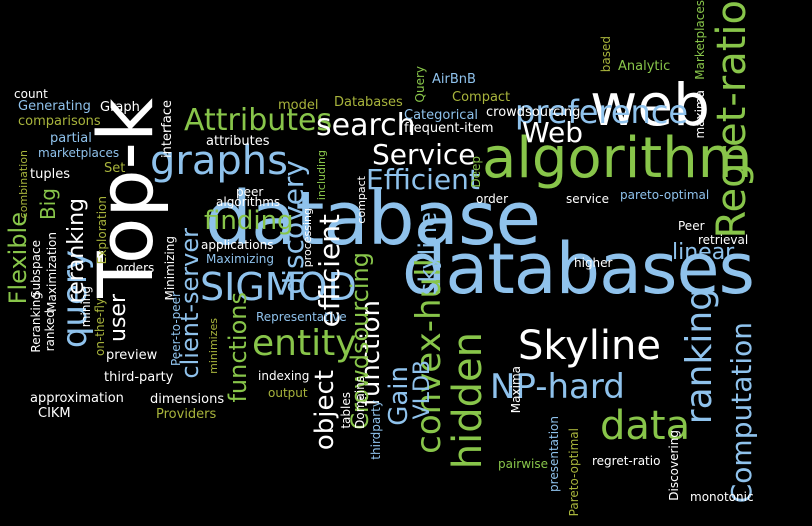 This screenshot has height=526, width=812. What do you see at coordinates (54, 413) in the screenshot?
I see `word-cikm: CIKM` at bounding box center [54, 413].